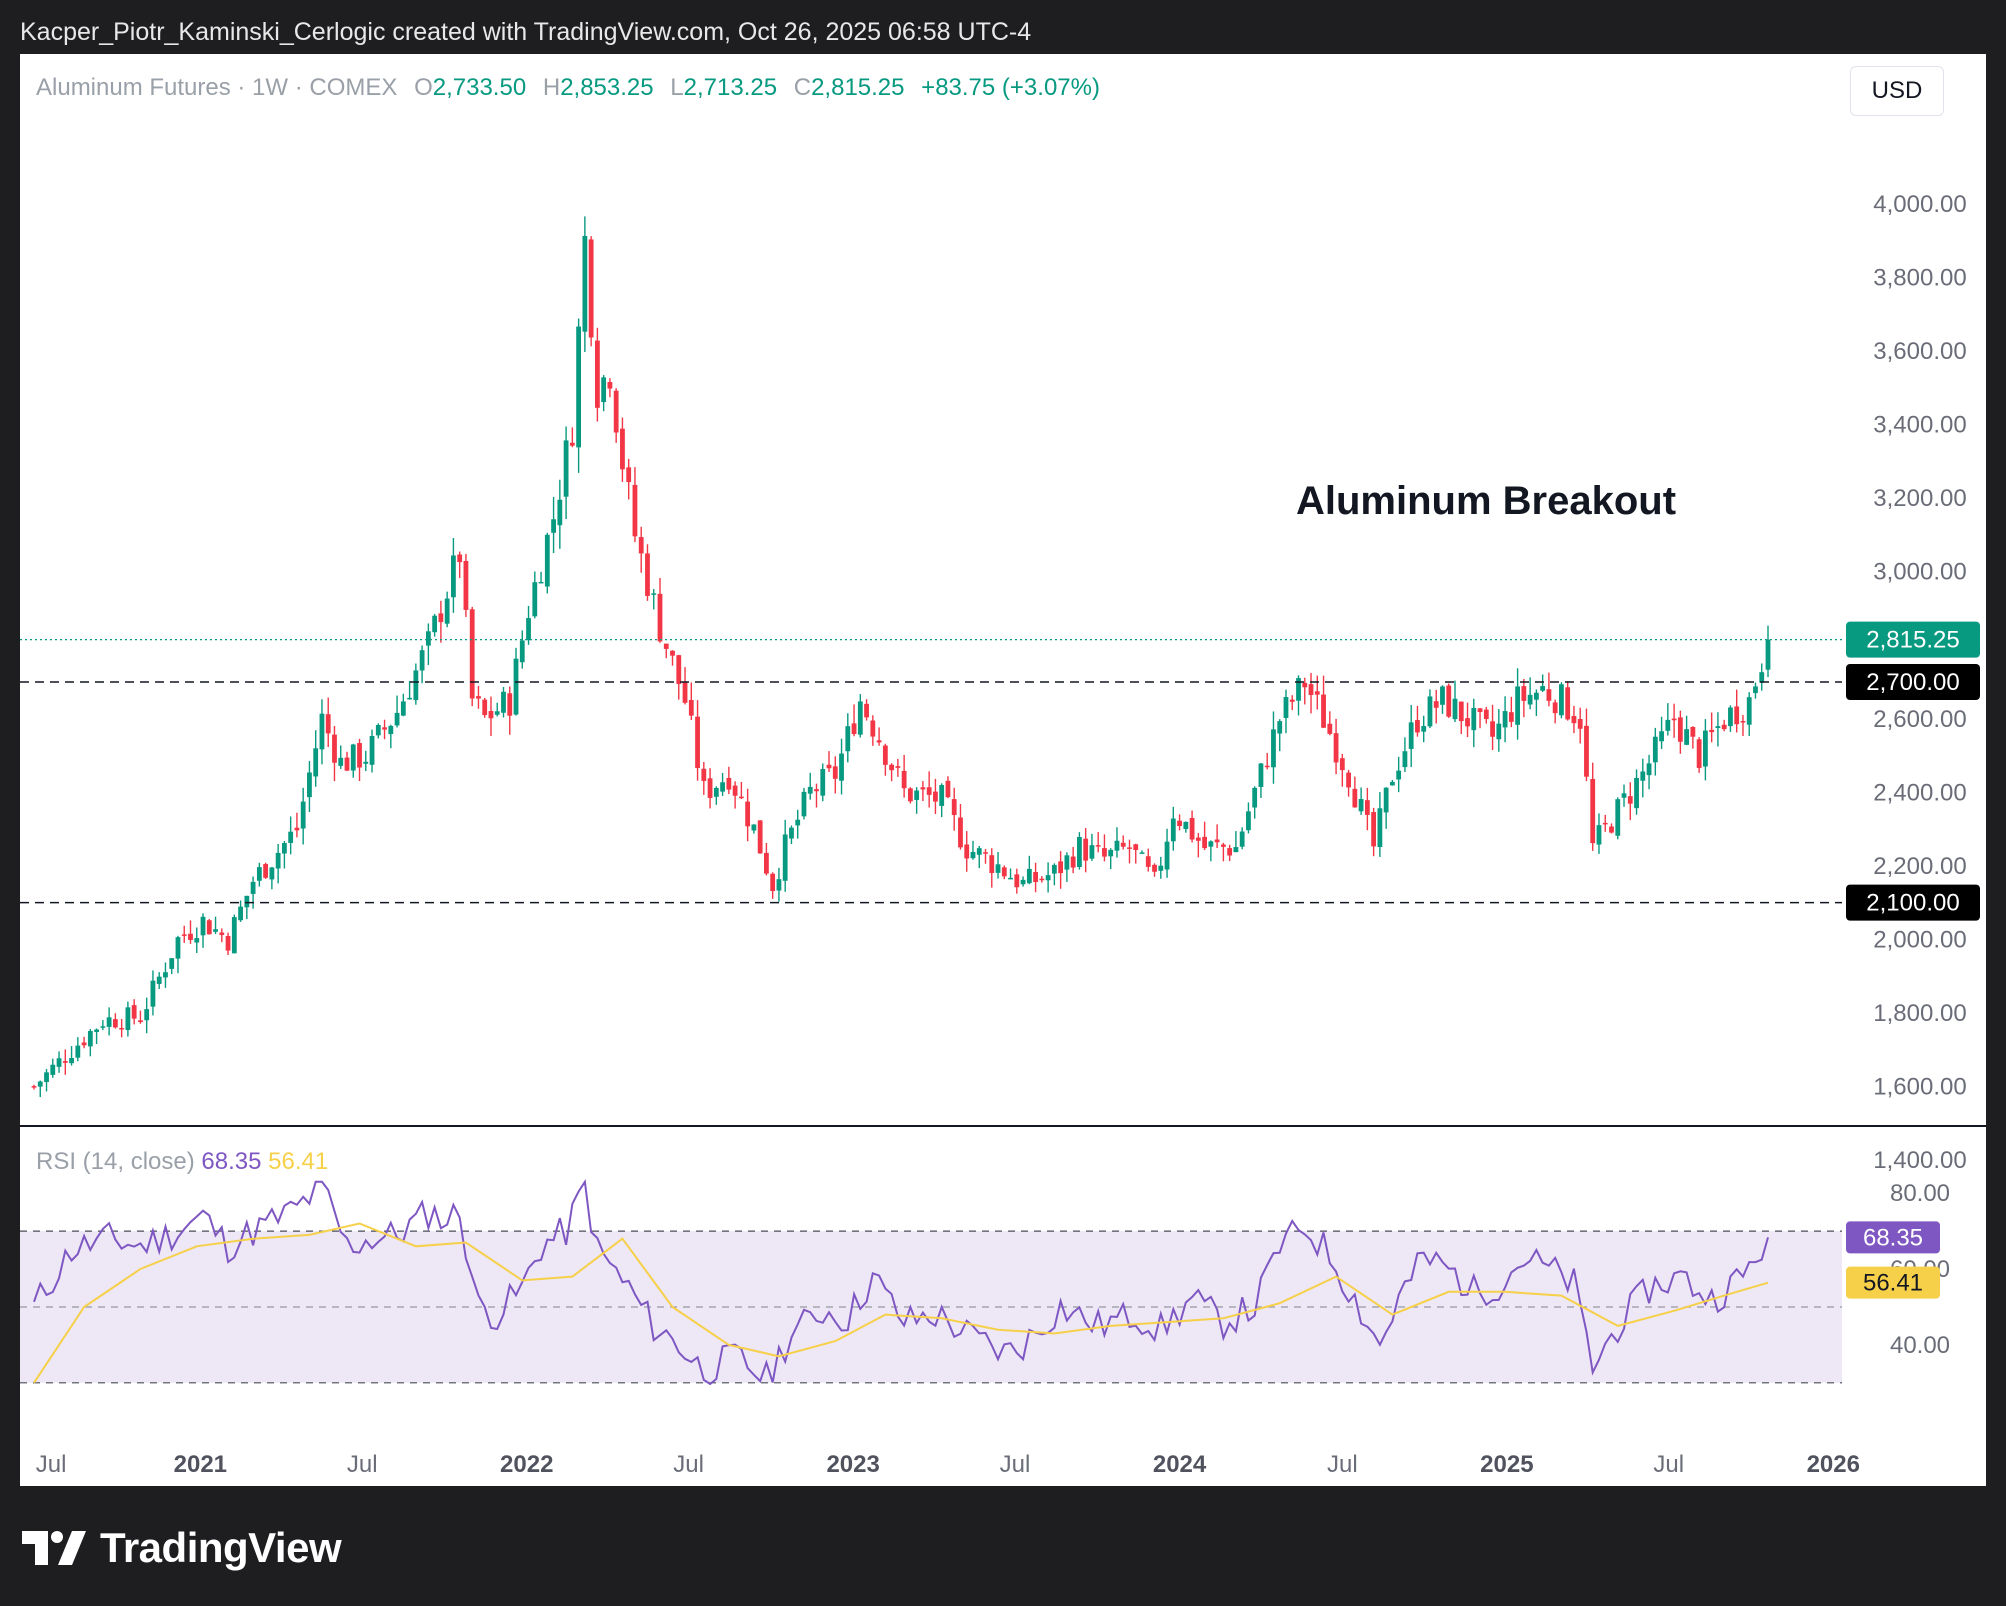  What do you see at coordinates (217, 87) in the screenshot?
I see `symbol-title: Aluminum Futures · 1W · COMEX` at bounding box center [217, 87].